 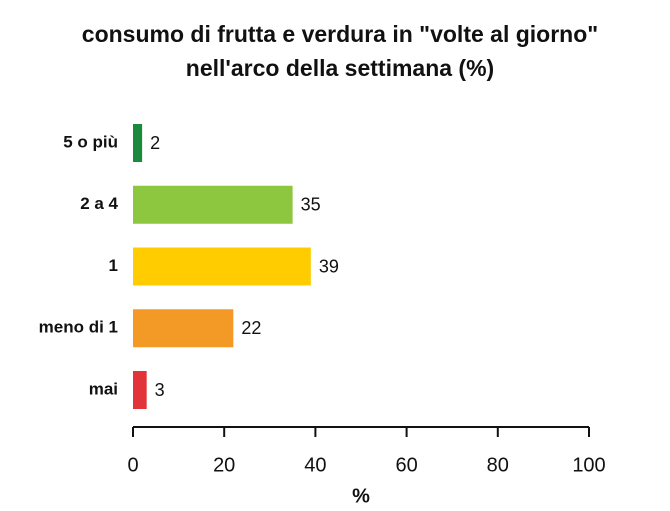 What do you see at coordinates (340, 68) in the screenshot?
I see `chart-title: nell'arco della settimana (%)` at bounding box center [340, 68].